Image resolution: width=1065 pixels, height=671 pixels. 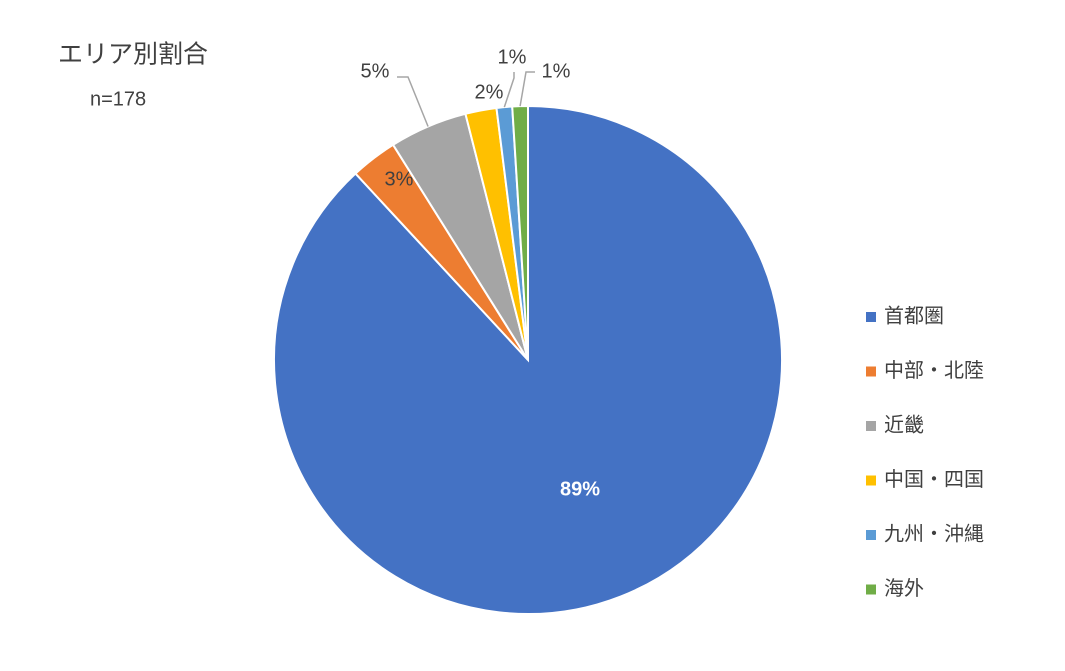 I want to click on legend-label: 海外, so click(x=904, y=588).